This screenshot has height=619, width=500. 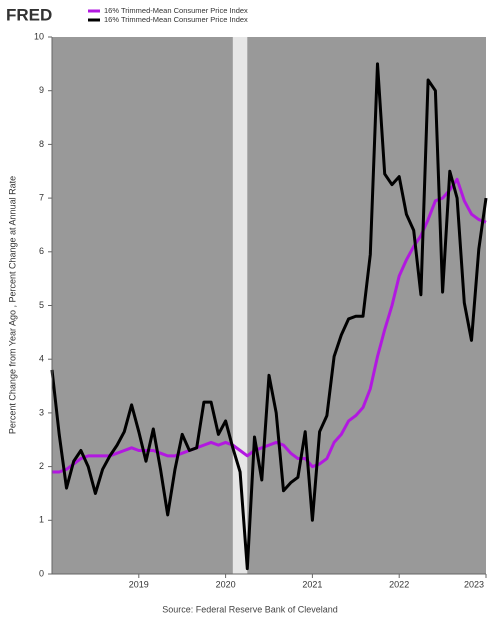 I want to click on x-tick-label: 2020, so click(x=226, y=584).